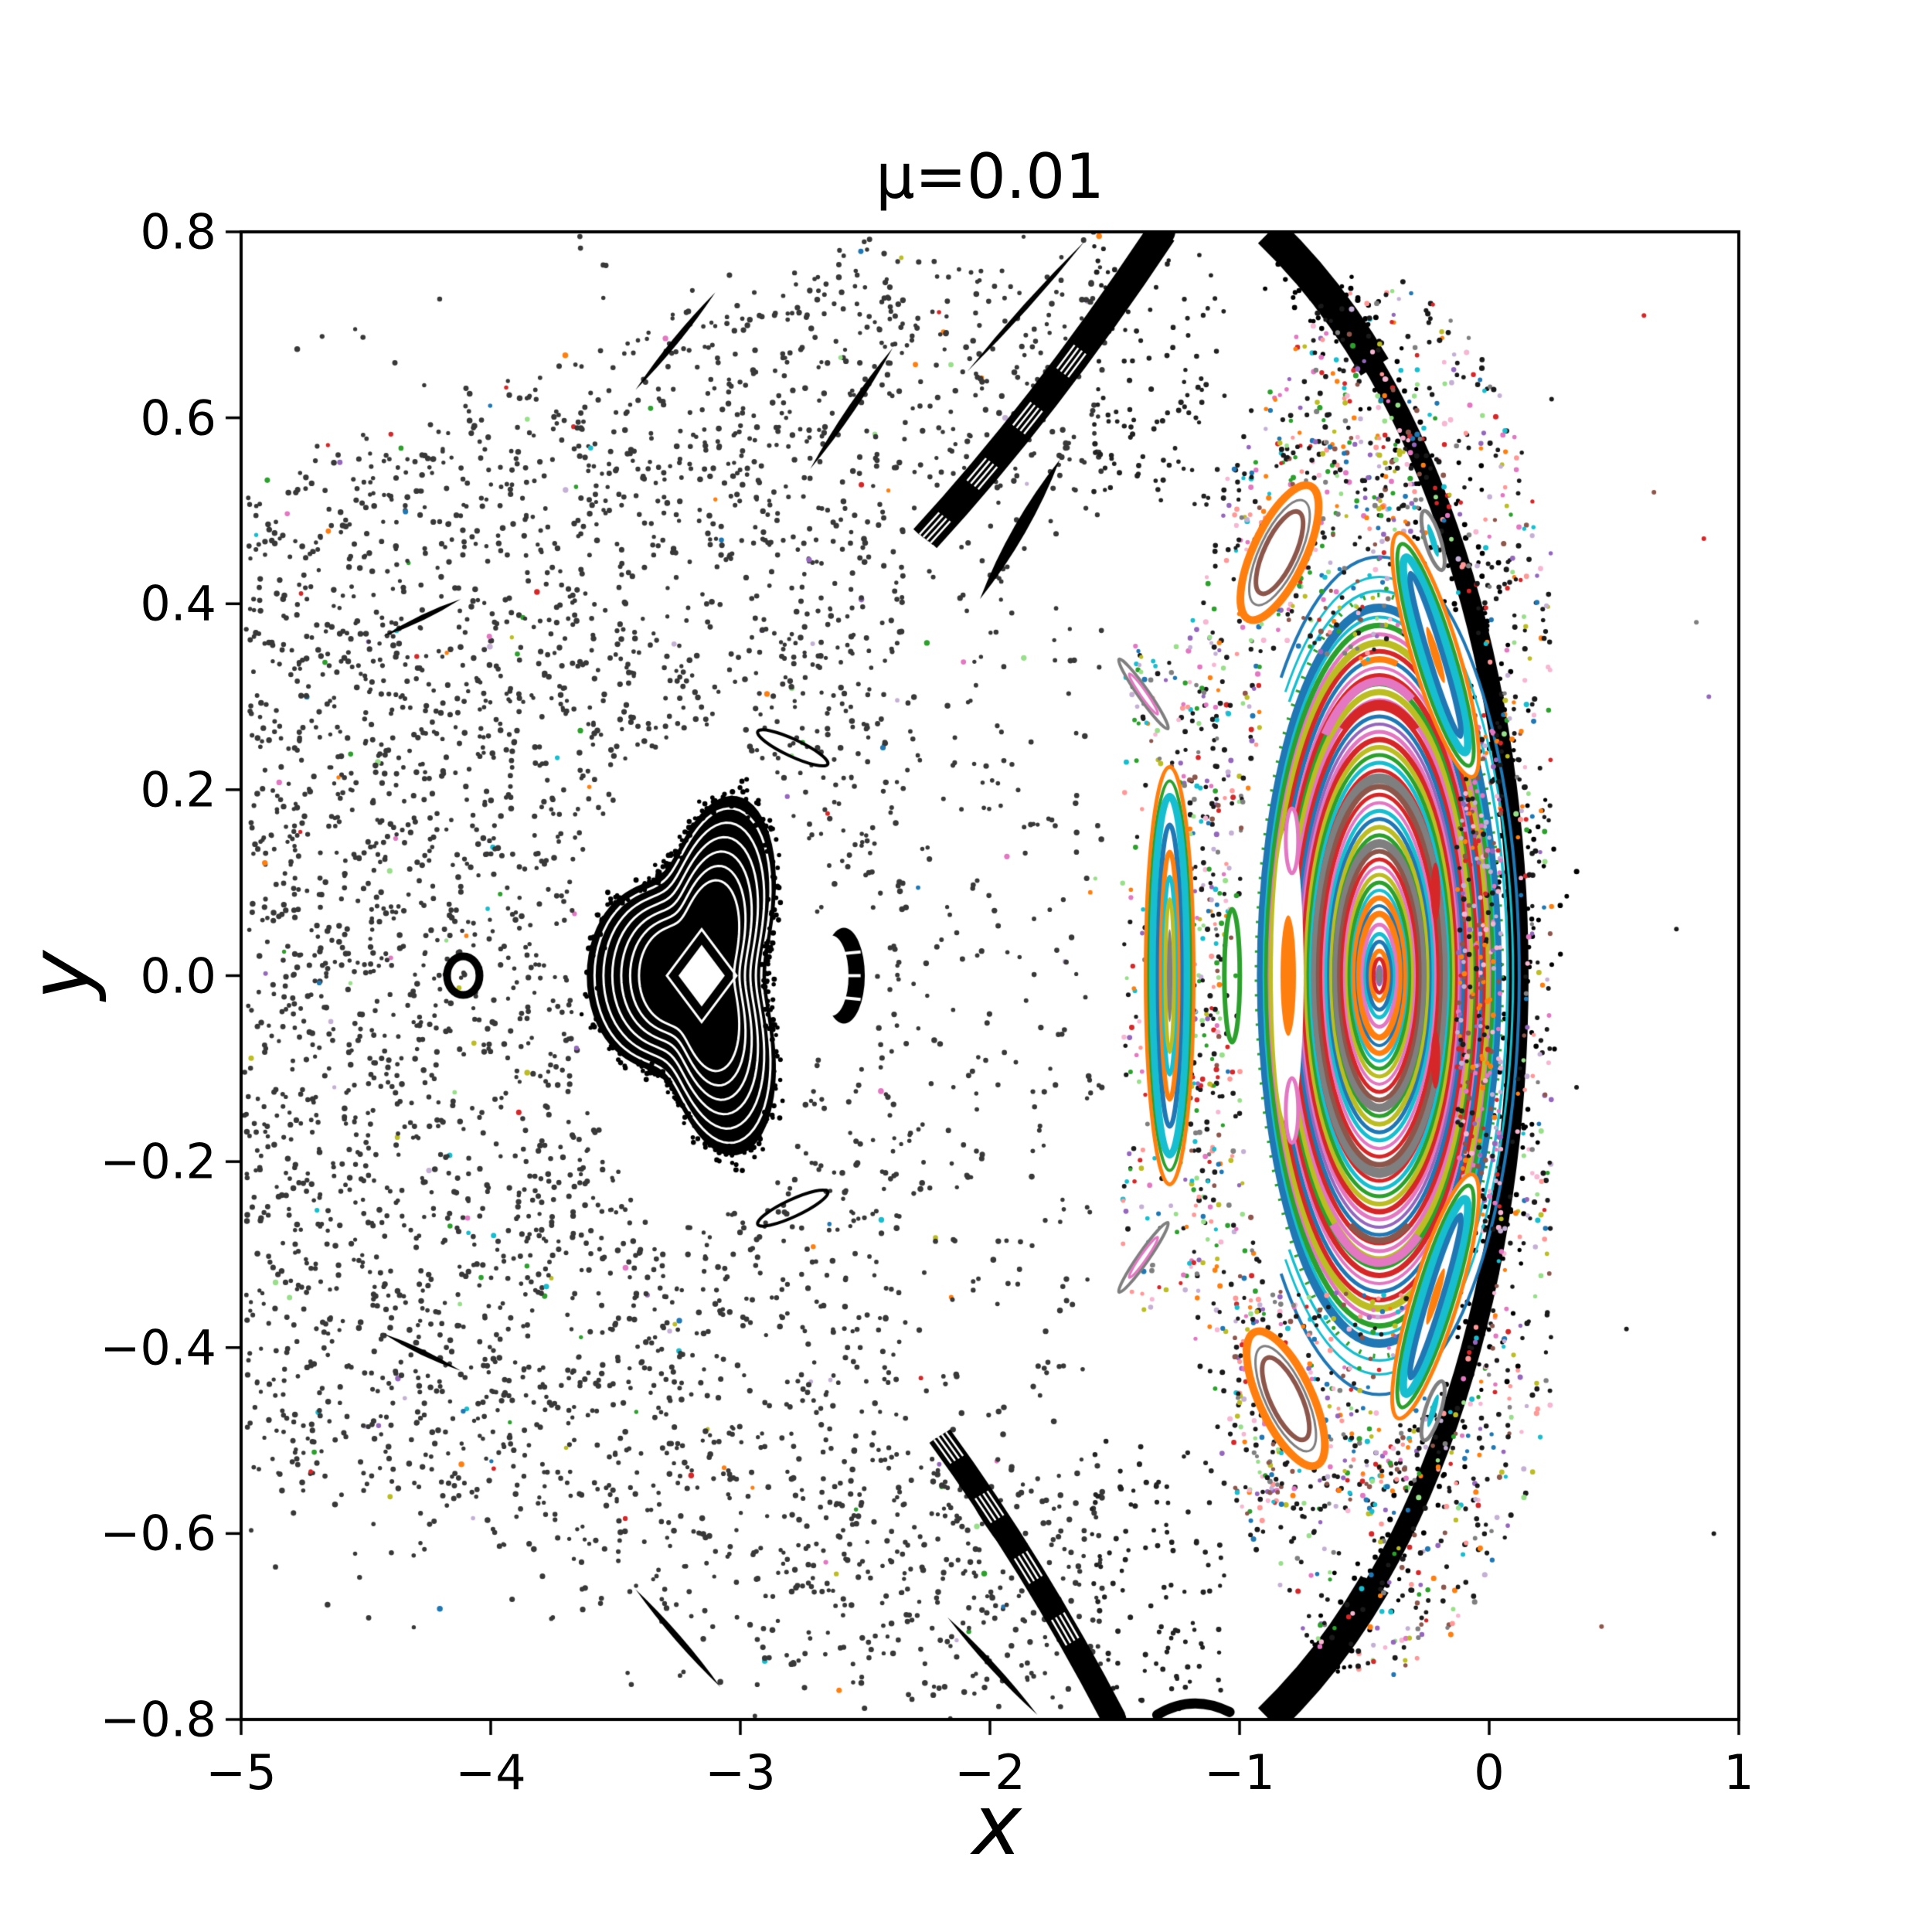  I want to click on x-tick-label: −4, so click(491, 1772).